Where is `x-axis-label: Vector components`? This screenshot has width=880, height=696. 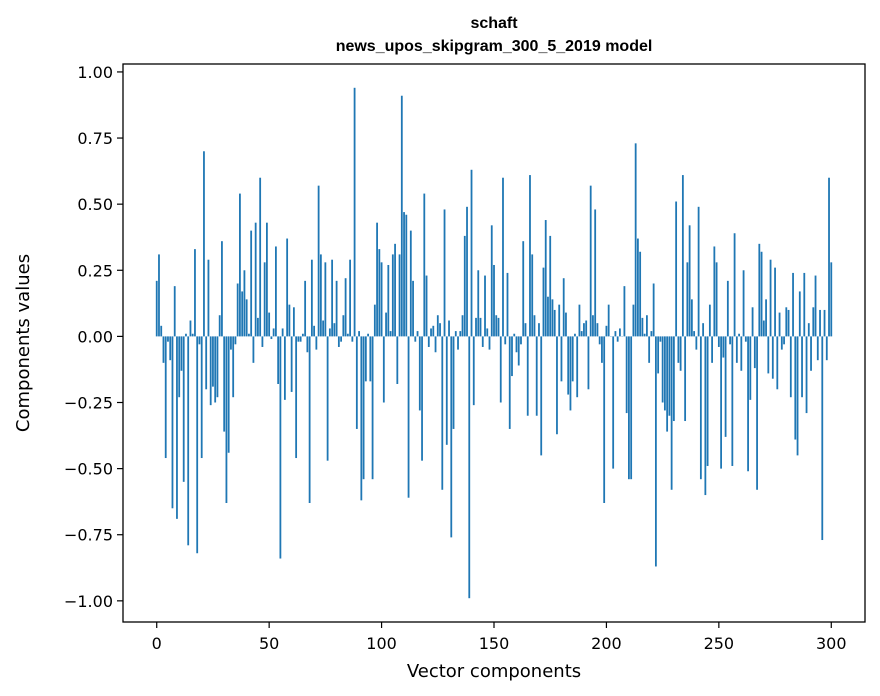 x-axis-label: Vector components is located at coordinates (494, 671).